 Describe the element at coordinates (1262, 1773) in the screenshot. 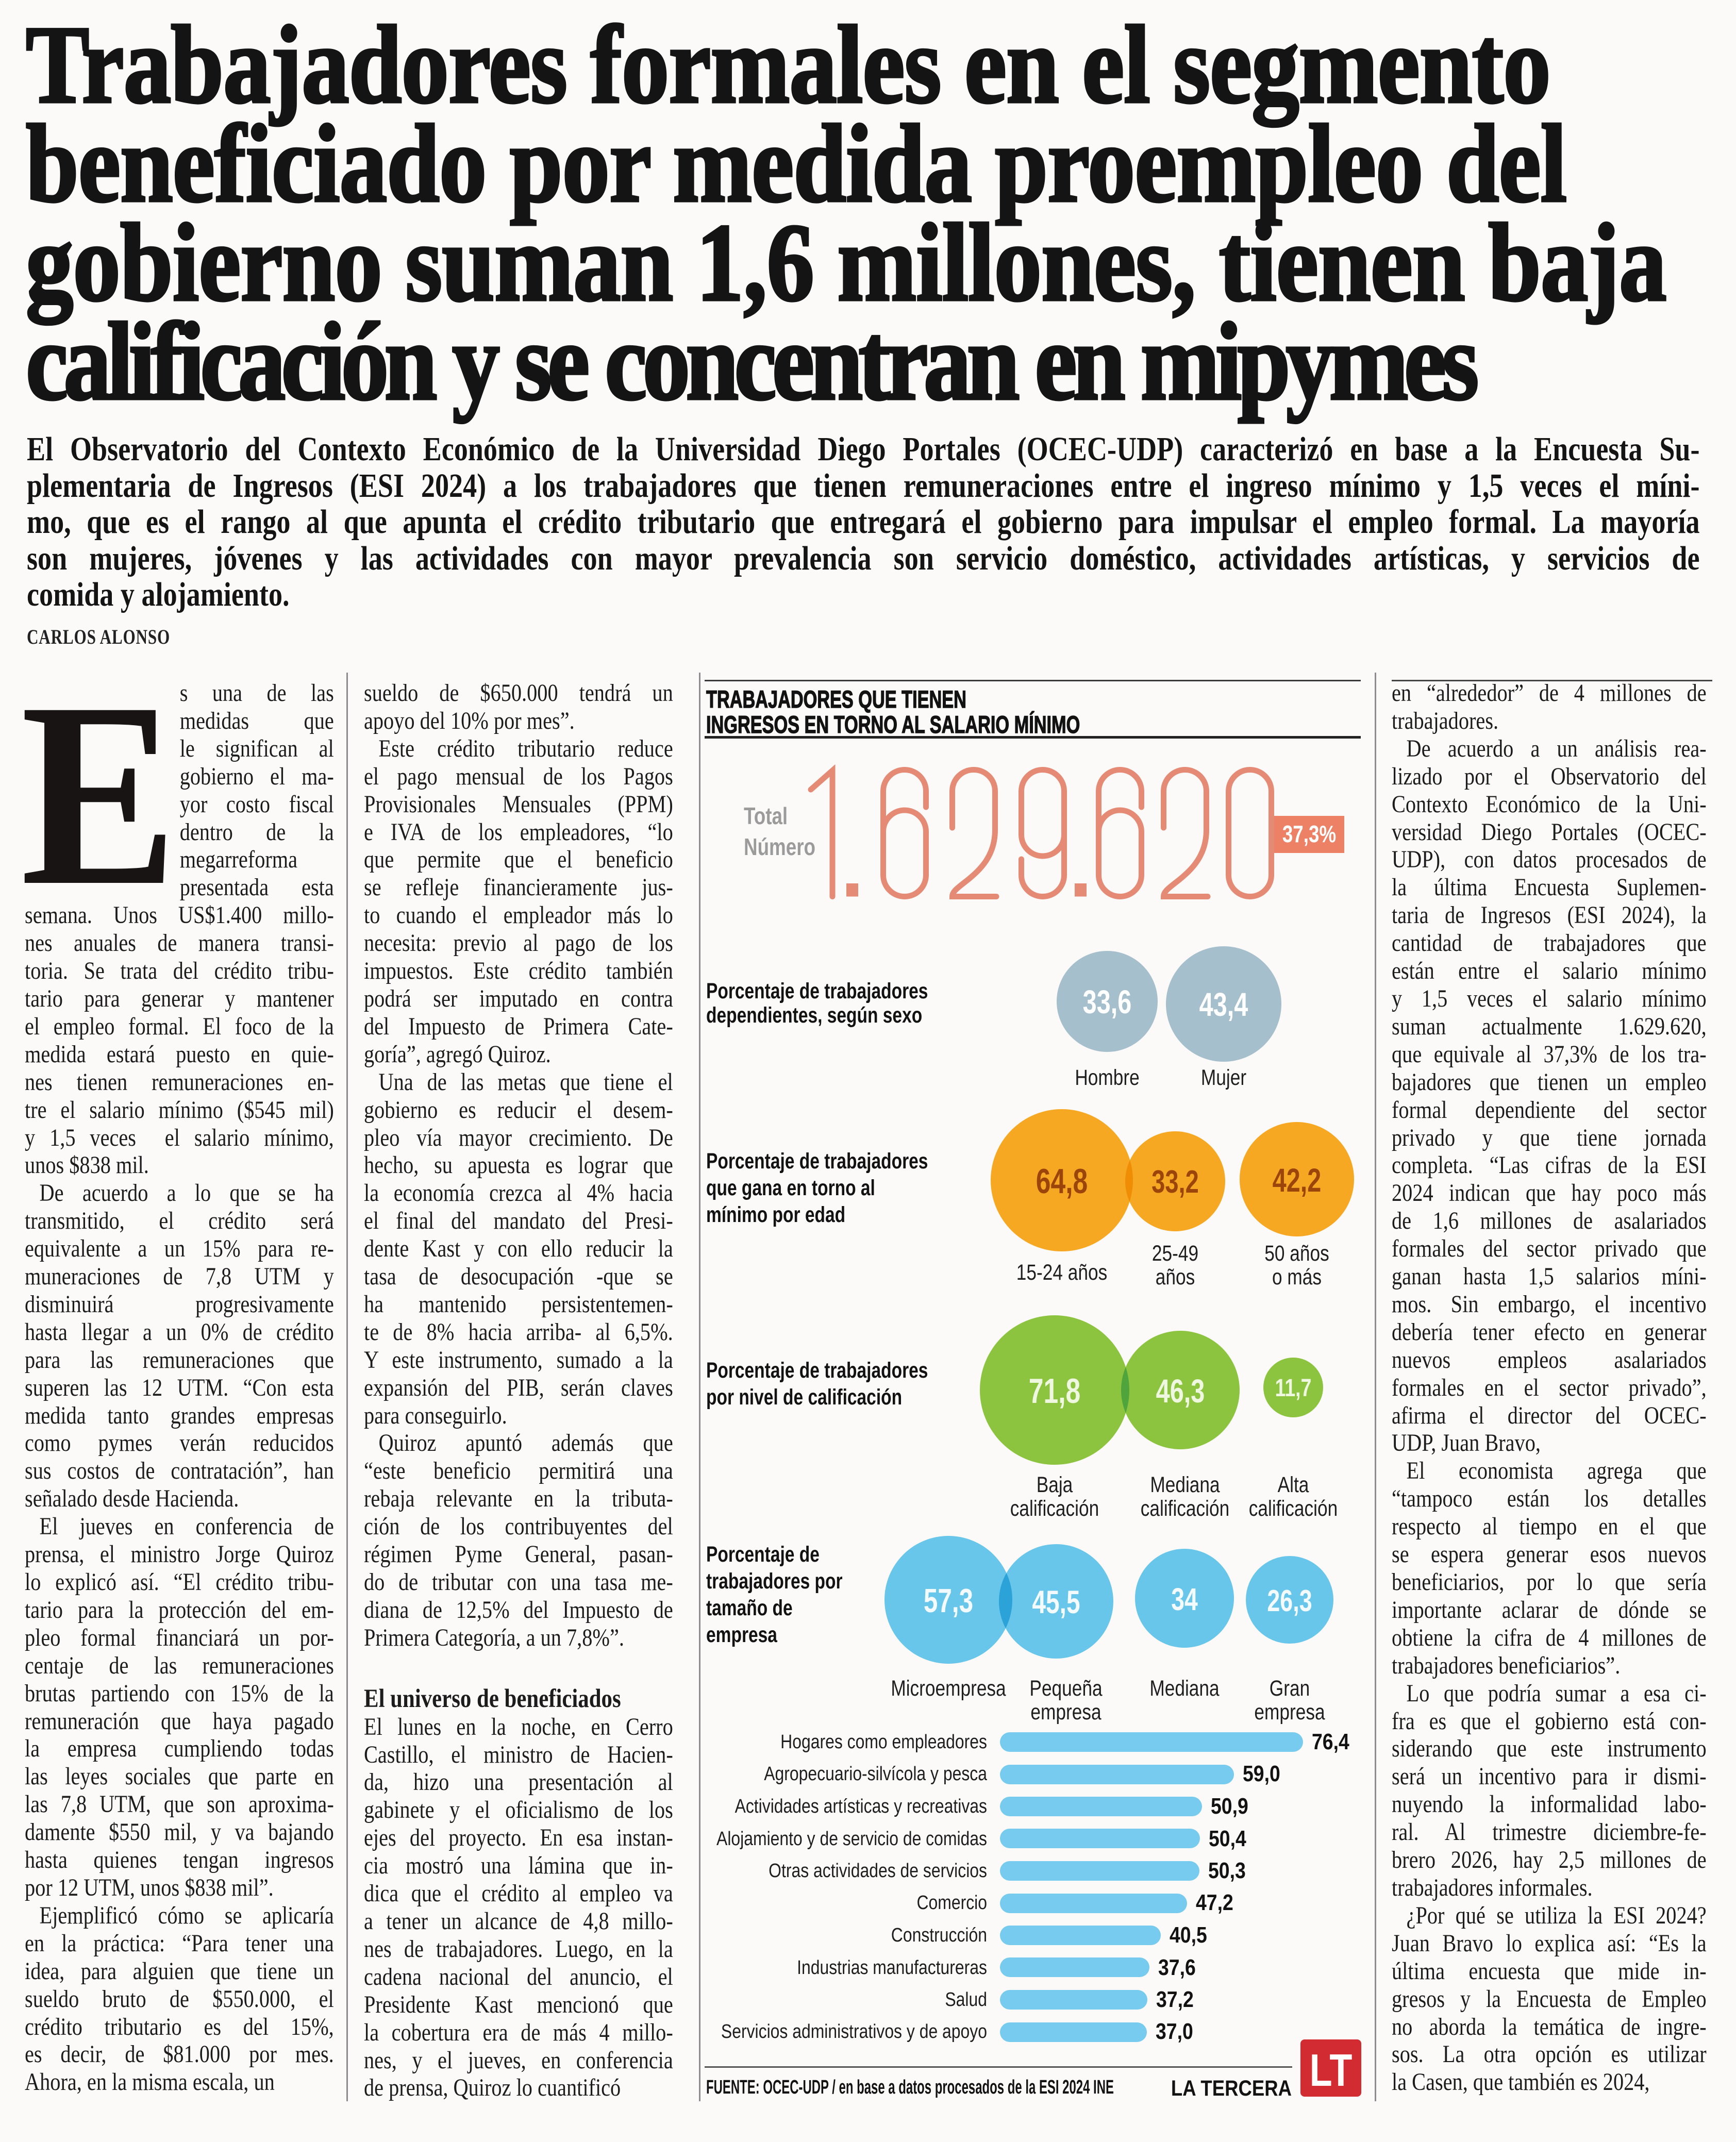

I see `svg-text: 59,0` at that location.